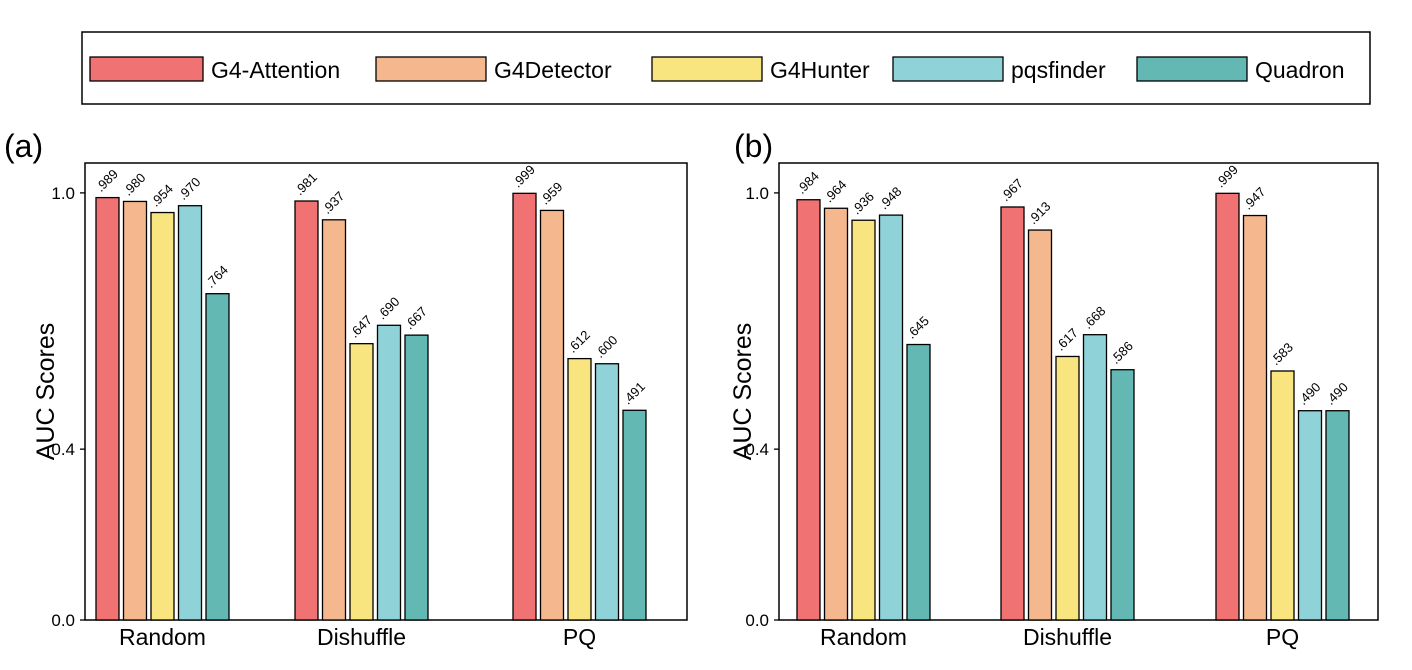 Image resolution: width=1412 pixels, height=670 pixels. Describe the element at coordinates (707, 69) in the screenshot. I see `legend-swatch-g4hunter` at that location.